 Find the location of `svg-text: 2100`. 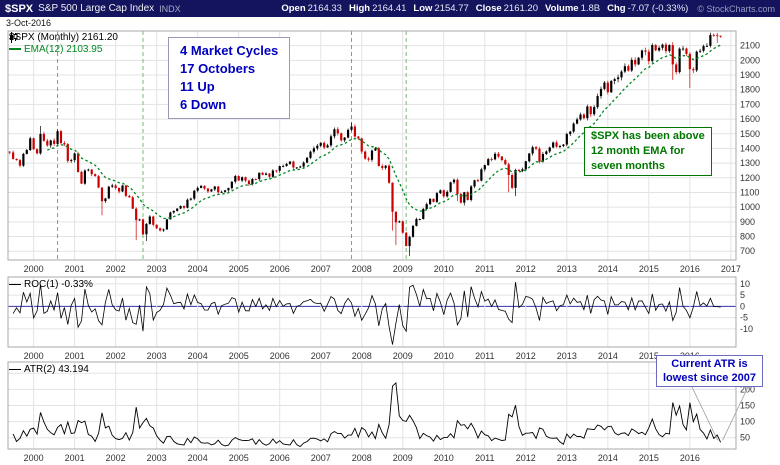

svg-text: 2100 is located at coordinates (750, 46).